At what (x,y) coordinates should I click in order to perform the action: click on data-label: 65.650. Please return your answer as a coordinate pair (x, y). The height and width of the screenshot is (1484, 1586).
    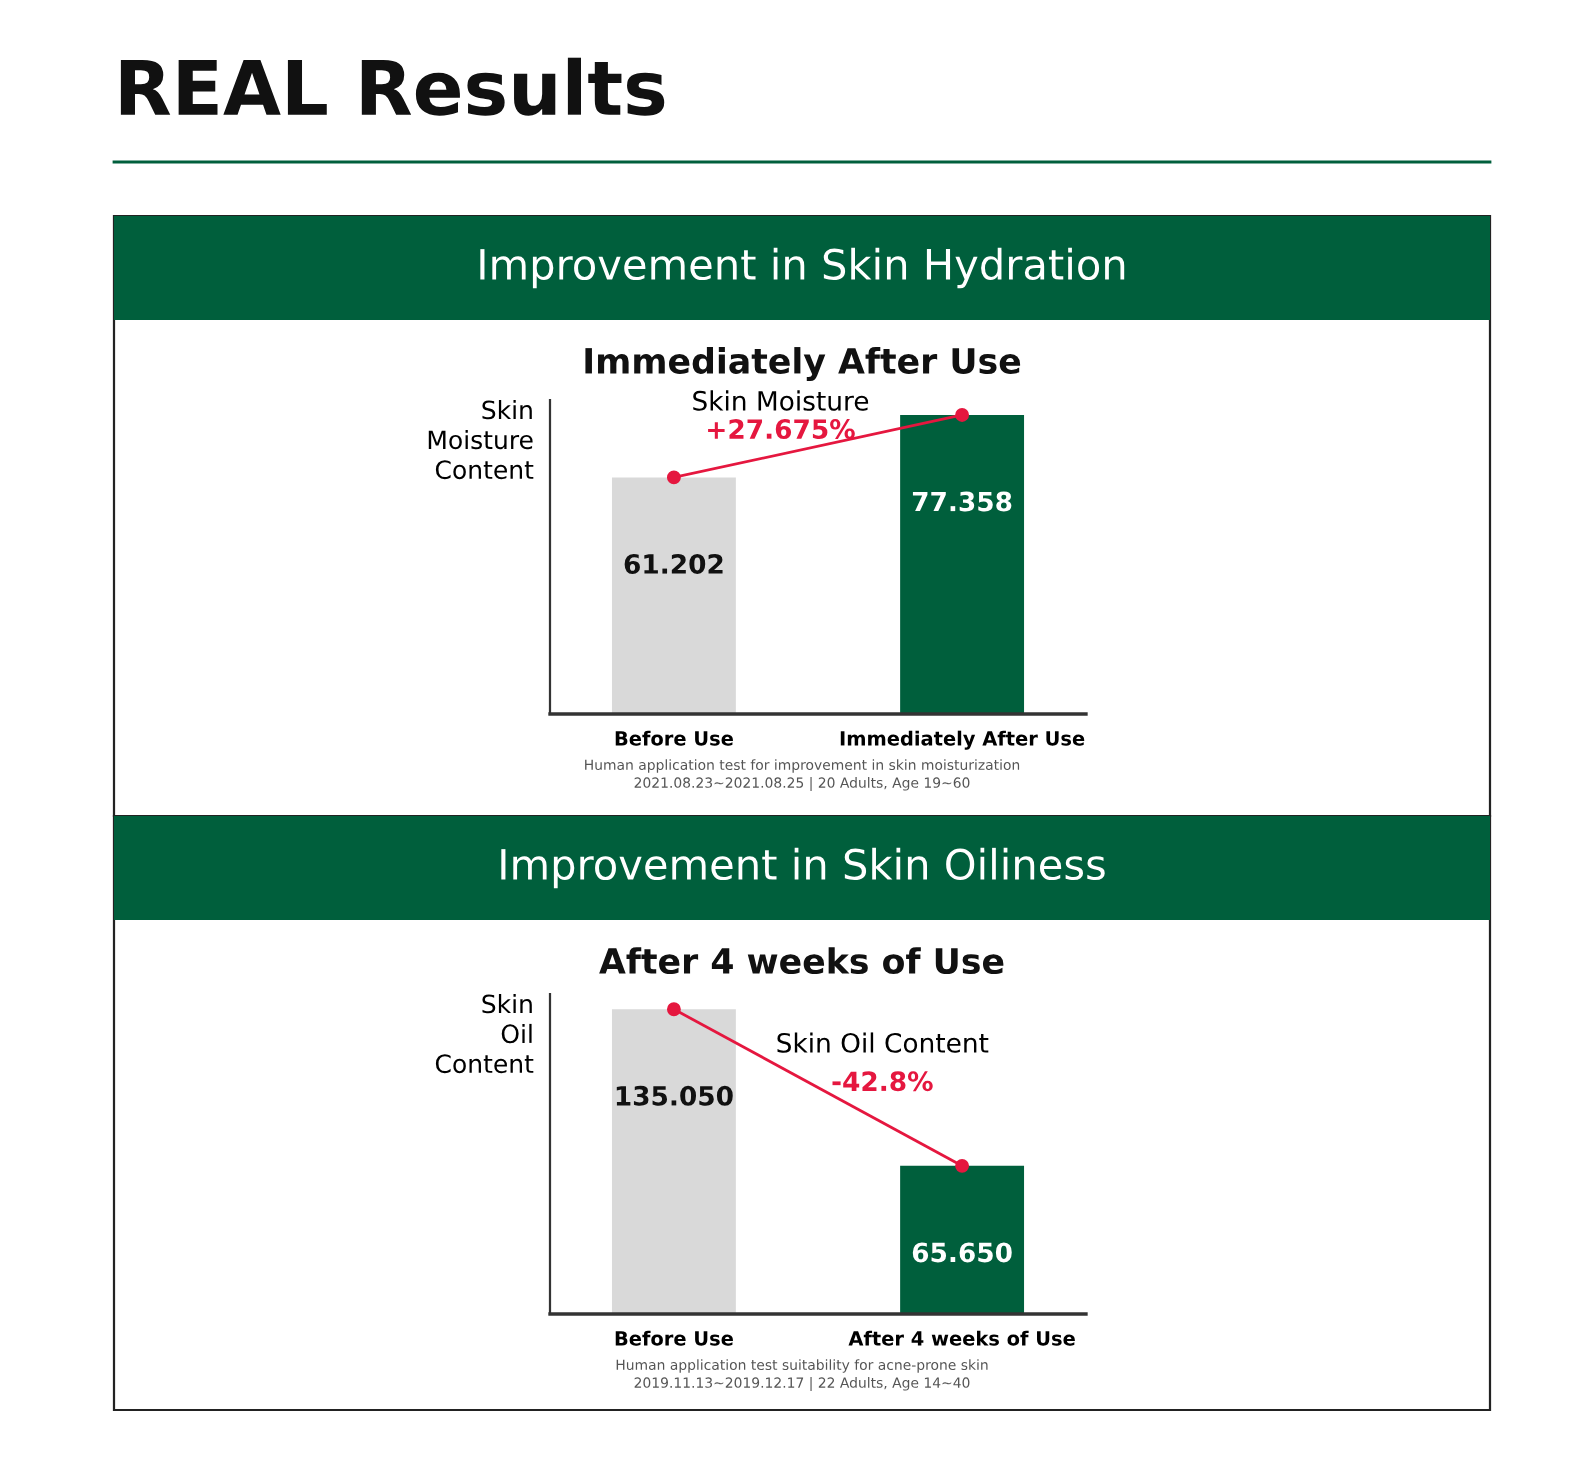
    Looking at the image, I should click on (962, 1252).